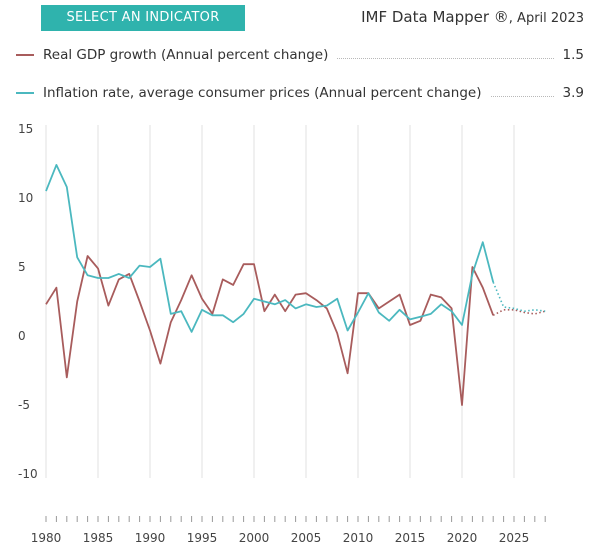 The width and height of the screenshot is (600, 560). I want to click on y-tick-label: 15, so click(25, 129).